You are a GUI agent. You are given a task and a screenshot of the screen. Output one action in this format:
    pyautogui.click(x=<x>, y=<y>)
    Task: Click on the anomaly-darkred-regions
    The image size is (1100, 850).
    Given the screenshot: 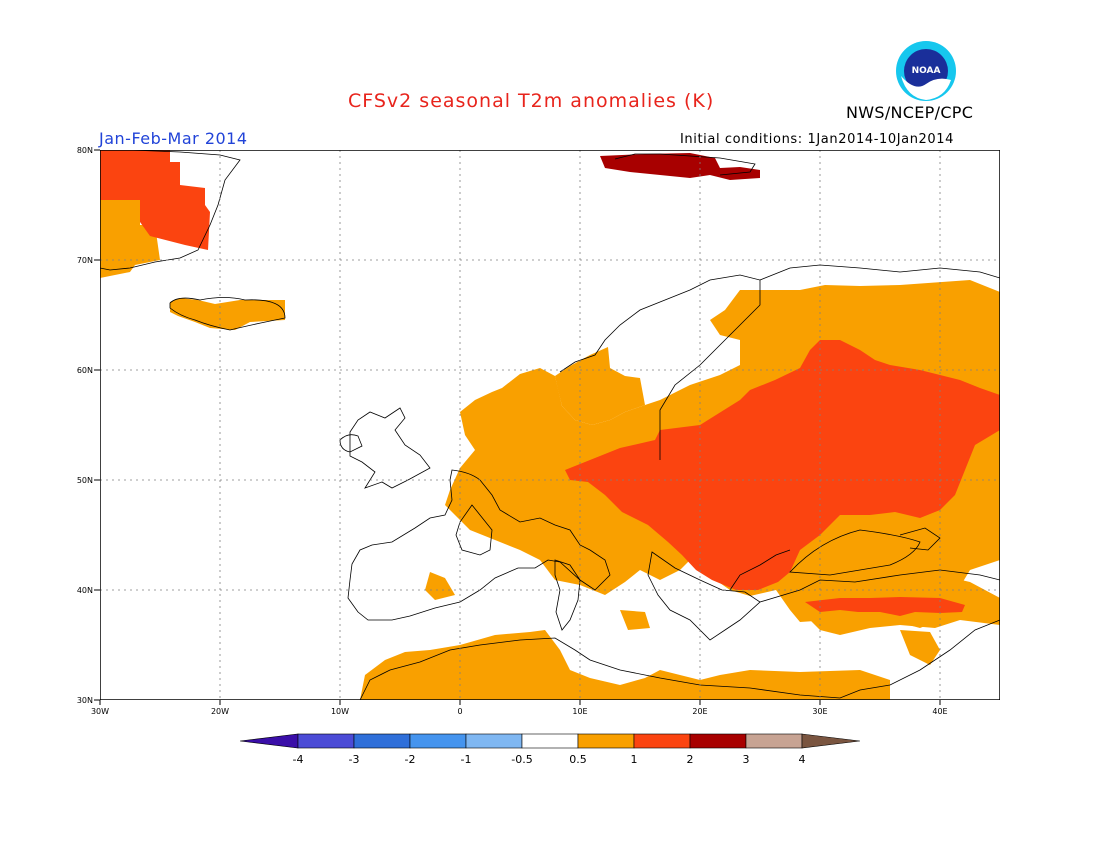 What is the action you would take?
    pyautogui.click(x=680, y=166)
    